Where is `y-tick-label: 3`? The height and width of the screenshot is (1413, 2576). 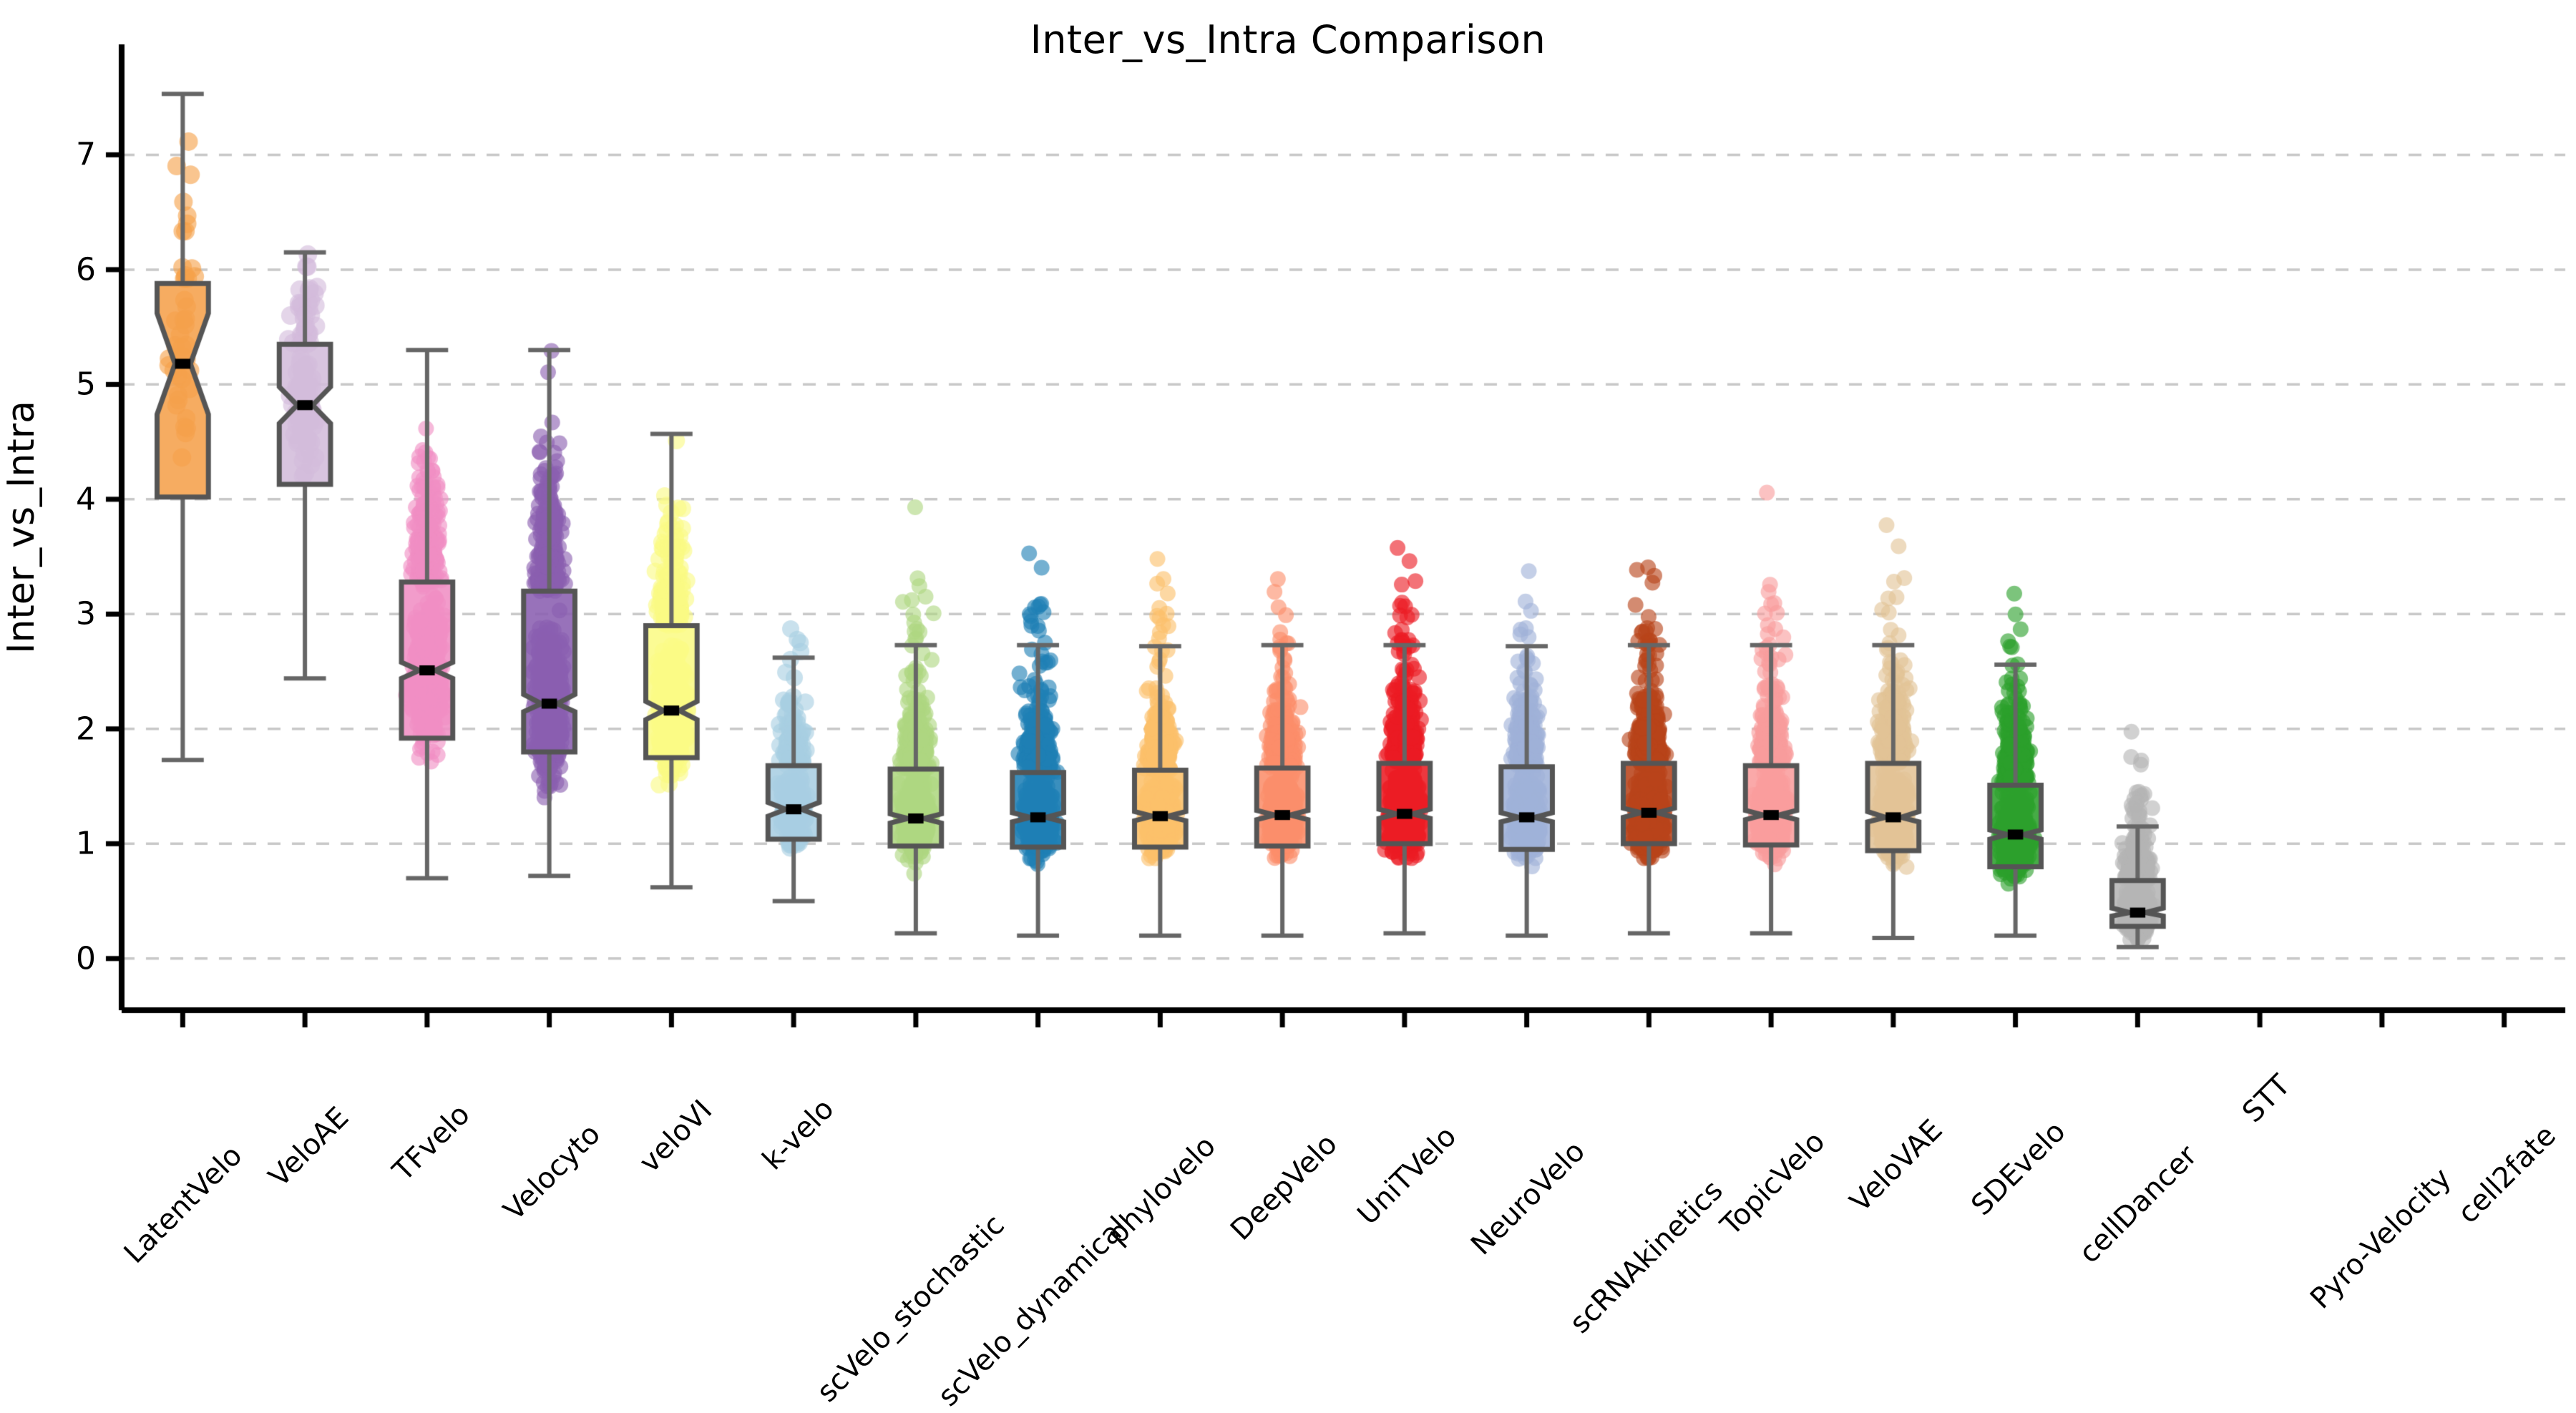 y-tick-label: 3 is located at coordinates (86, 613).